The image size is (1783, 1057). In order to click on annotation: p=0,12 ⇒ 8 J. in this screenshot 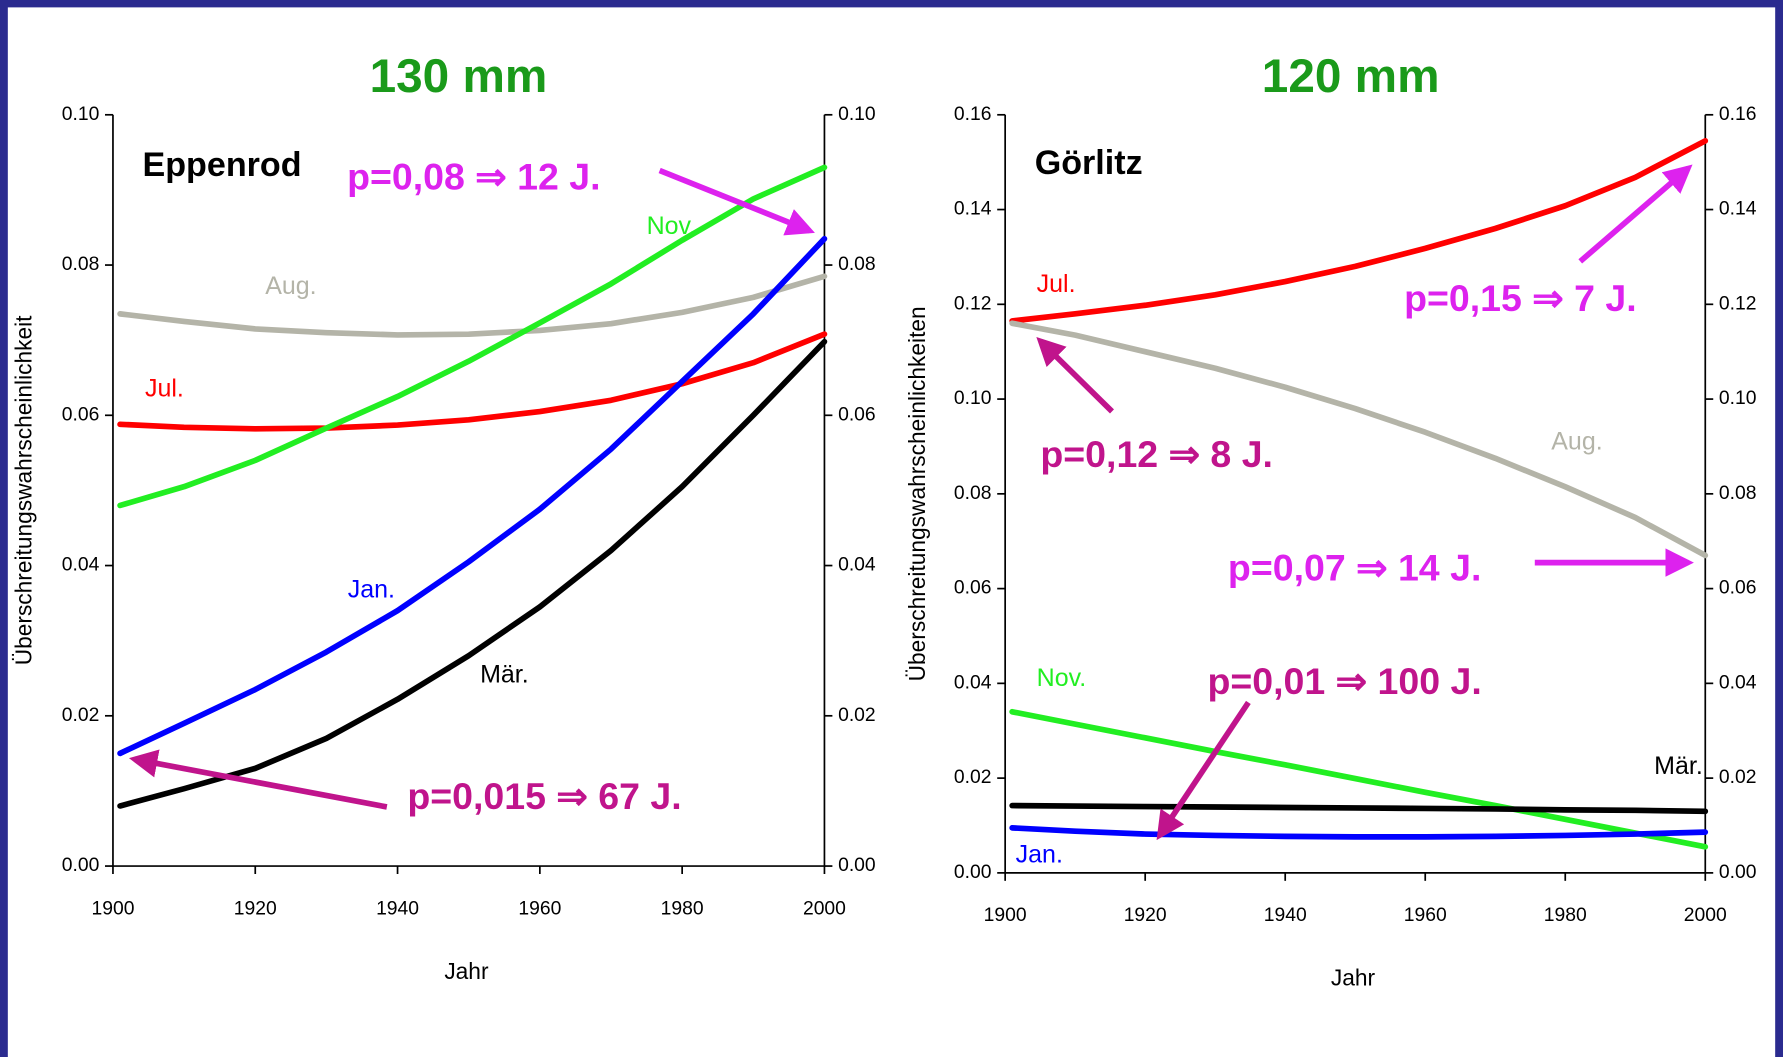, I will do `click(1156, 454)`.